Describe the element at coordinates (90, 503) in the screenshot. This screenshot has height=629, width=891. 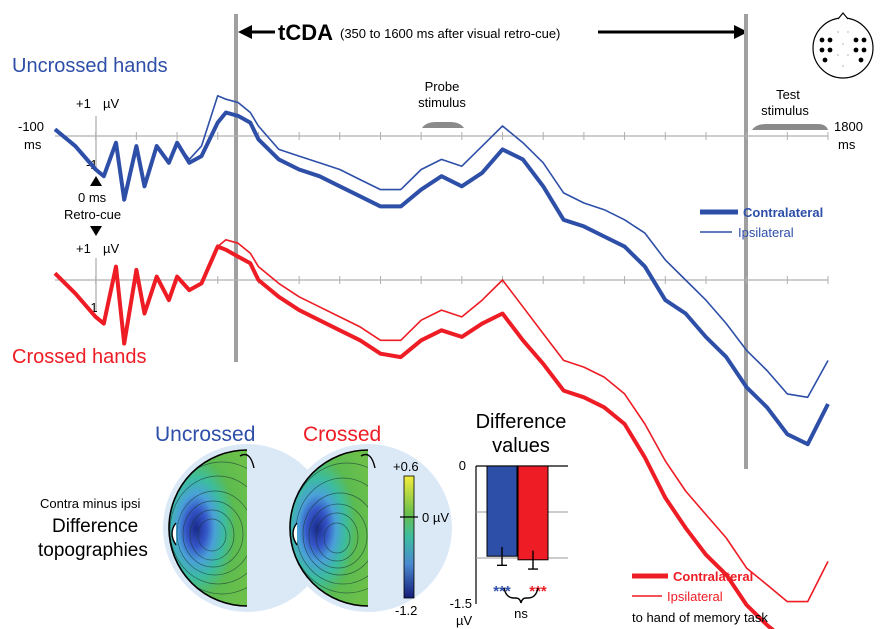
I see `topo-small-label: Contra minus ipsi` at that location.